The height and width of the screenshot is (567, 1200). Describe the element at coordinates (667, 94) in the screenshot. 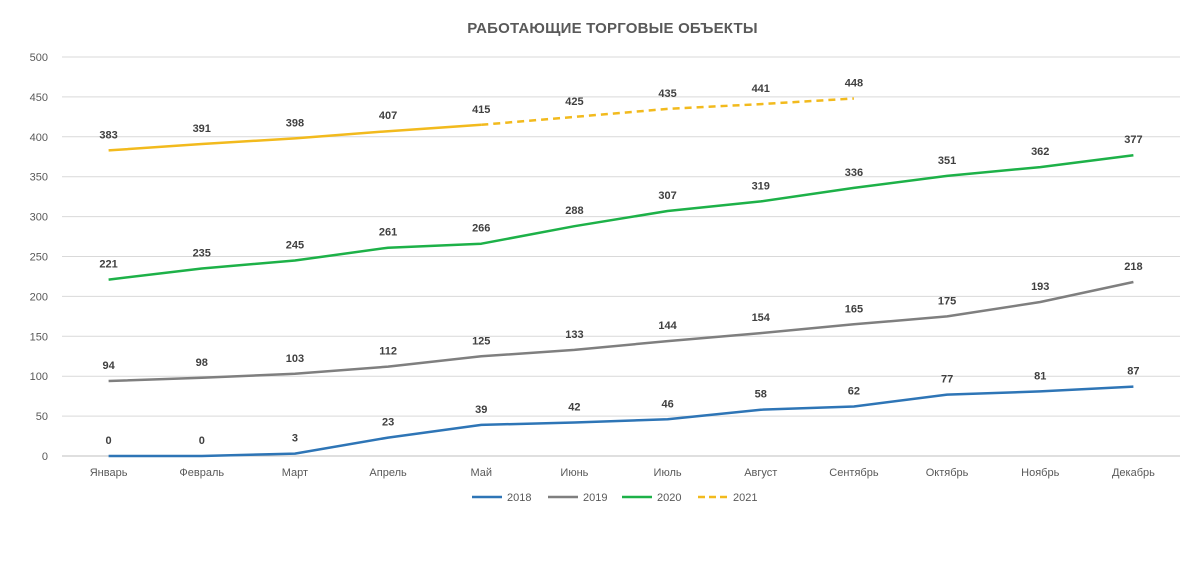

I see `data-label: 435` at that location.